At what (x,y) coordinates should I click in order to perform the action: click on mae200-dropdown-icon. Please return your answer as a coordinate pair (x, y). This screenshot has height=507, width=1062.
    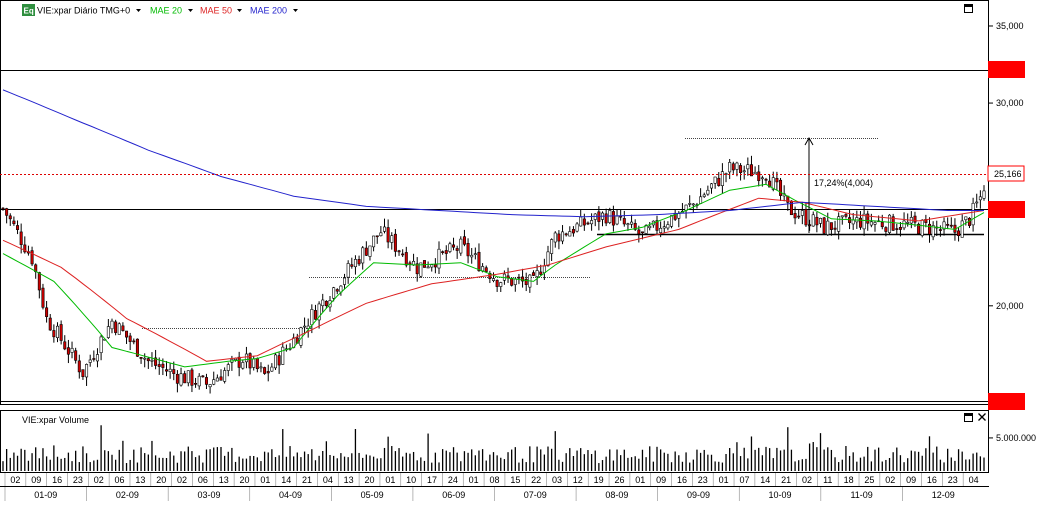
    Looking at the image, I should click on (295, 10).